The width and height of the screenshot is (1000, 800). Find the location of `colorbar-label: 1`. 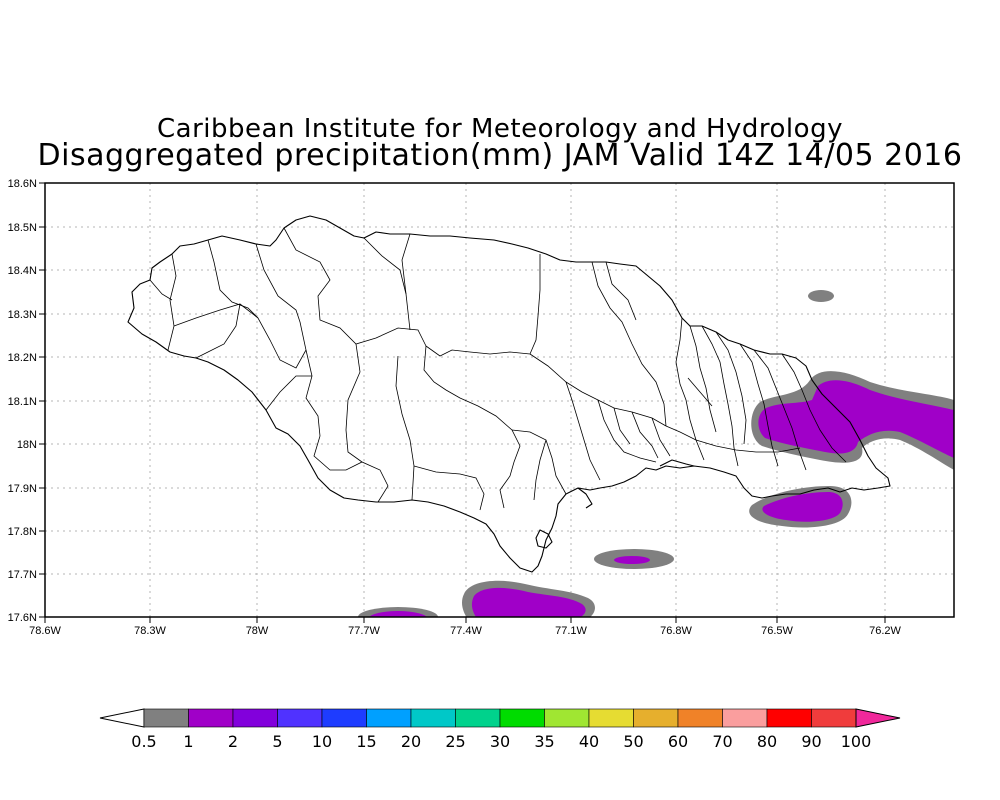

colorbar-label: 1 is located at coordinates (188, 741).